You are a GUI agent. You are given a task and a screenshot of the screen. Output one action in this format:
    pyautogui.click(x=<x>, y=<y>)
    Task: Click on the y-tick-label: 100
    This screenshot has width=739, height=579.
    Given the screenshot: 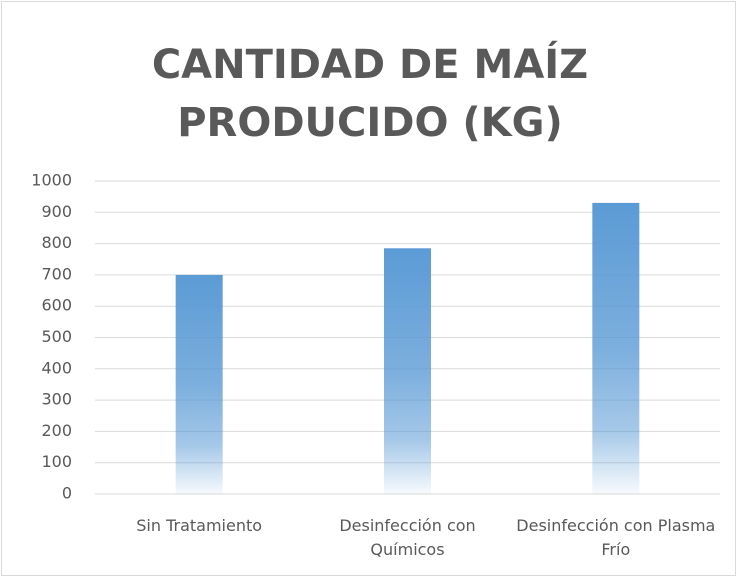 What is the action you would take?
    pyautogui.click(x=56, y=461)
    